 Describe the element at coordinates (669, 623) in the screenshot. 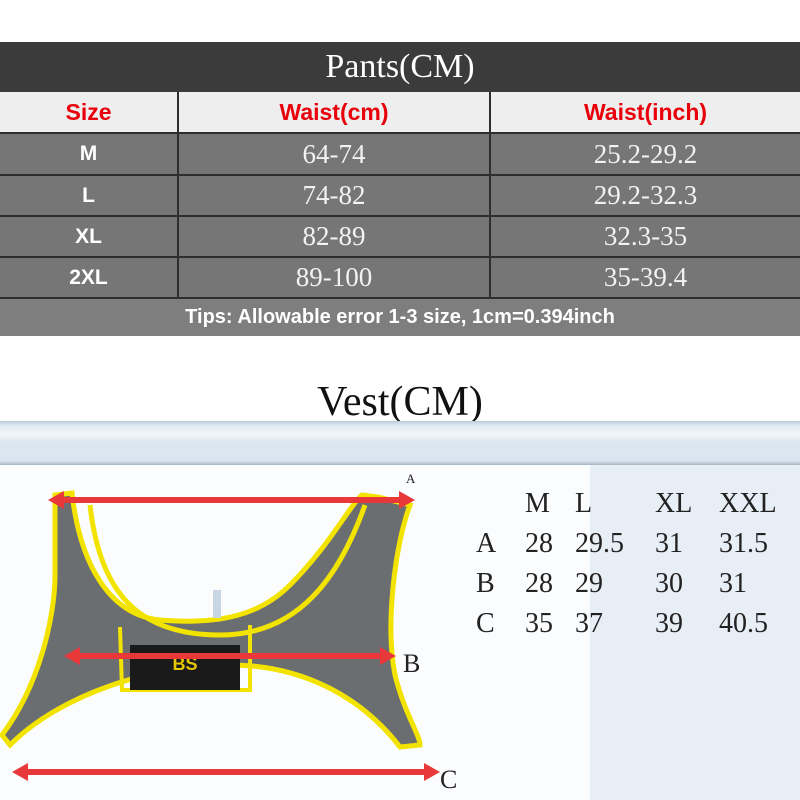

I see `value-cell: 39` at that location.